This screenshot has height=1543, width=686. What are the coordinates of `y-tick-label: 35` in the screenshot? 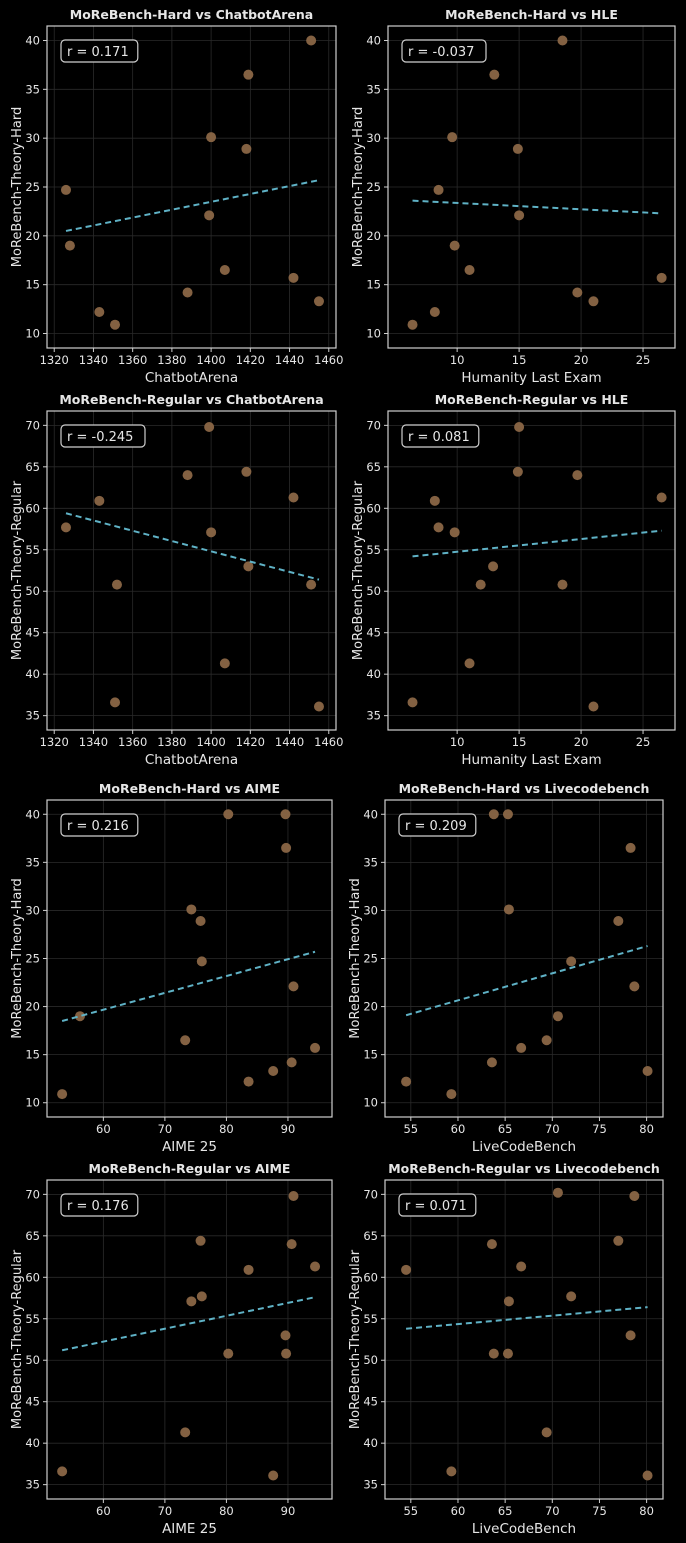 It's located at (370, 862).